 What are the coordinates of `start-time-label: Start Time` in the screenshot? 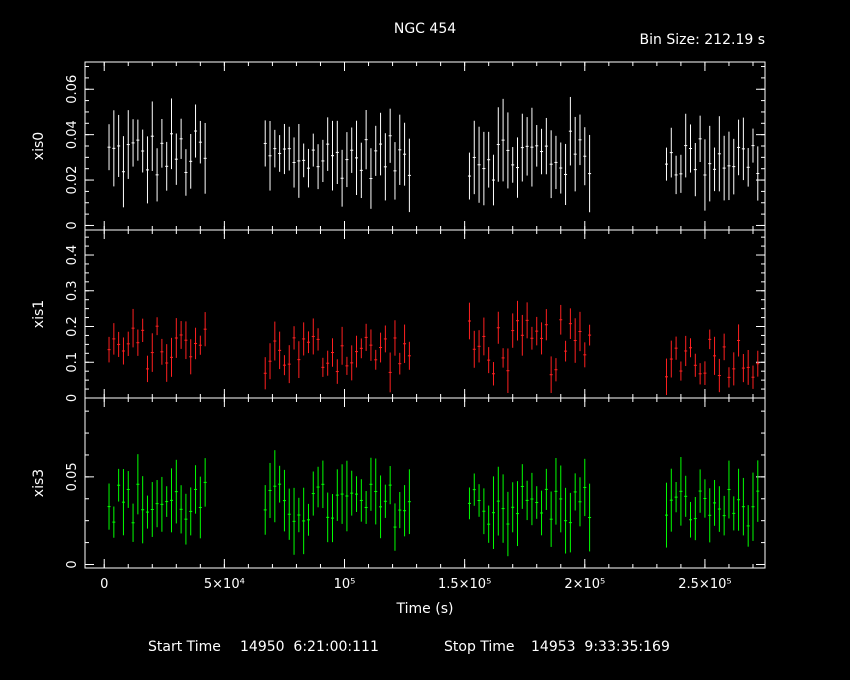 It's located at (184, 647).